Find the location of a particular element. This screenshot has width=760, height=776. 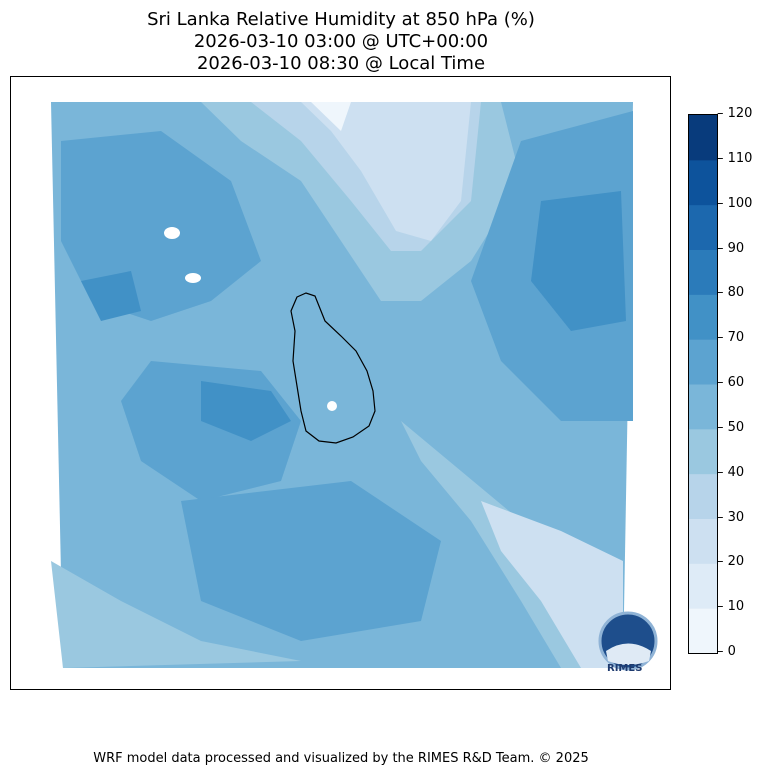

humidity-contour-lightest is located at coordinates (386, 171).